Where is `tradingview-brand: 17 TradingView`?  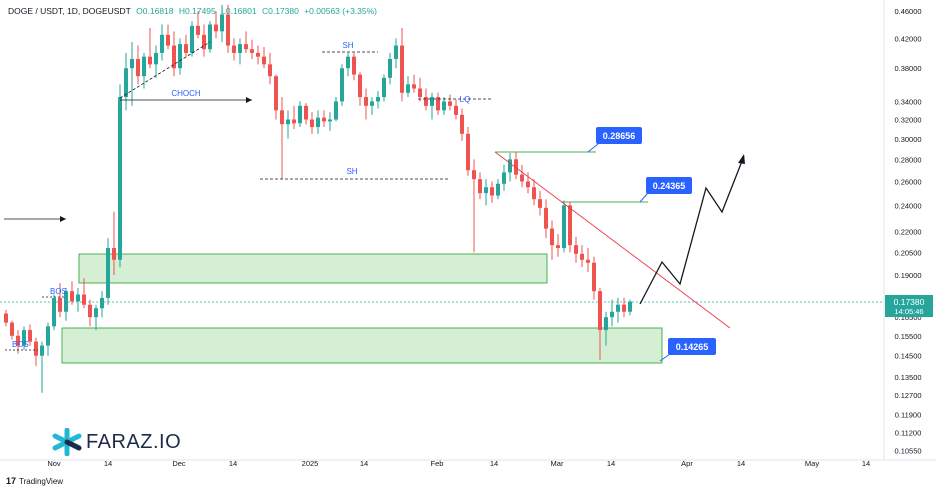 tradingview-brand: 17 TradingView is located at coordinates (34, 481).